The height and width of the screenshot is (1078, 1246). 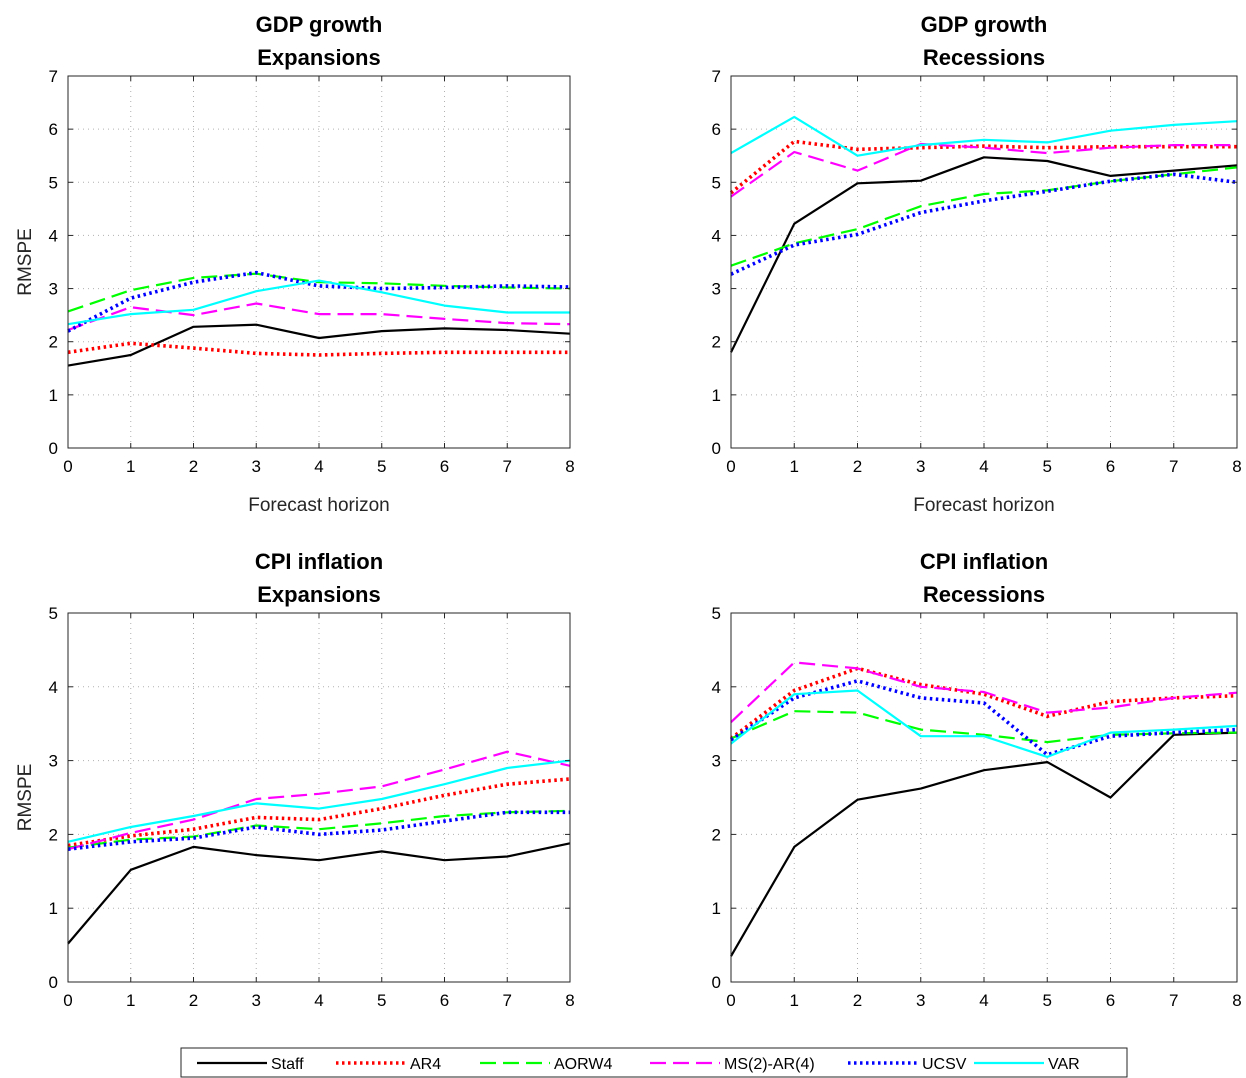 I want to click on chart-title-line-1: CPI inflation, so click(x=319, y=561).